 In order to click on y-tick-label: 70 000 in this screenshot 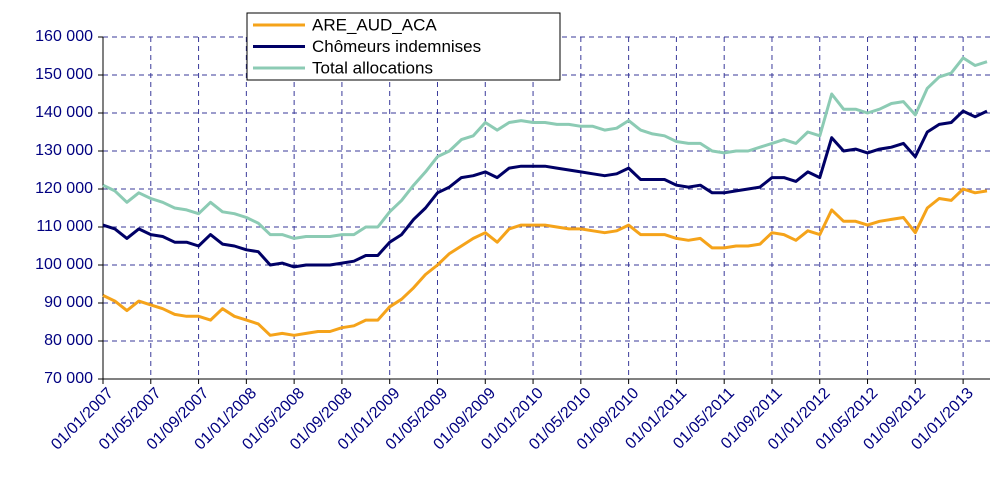, I will do `click(68, 378)`.